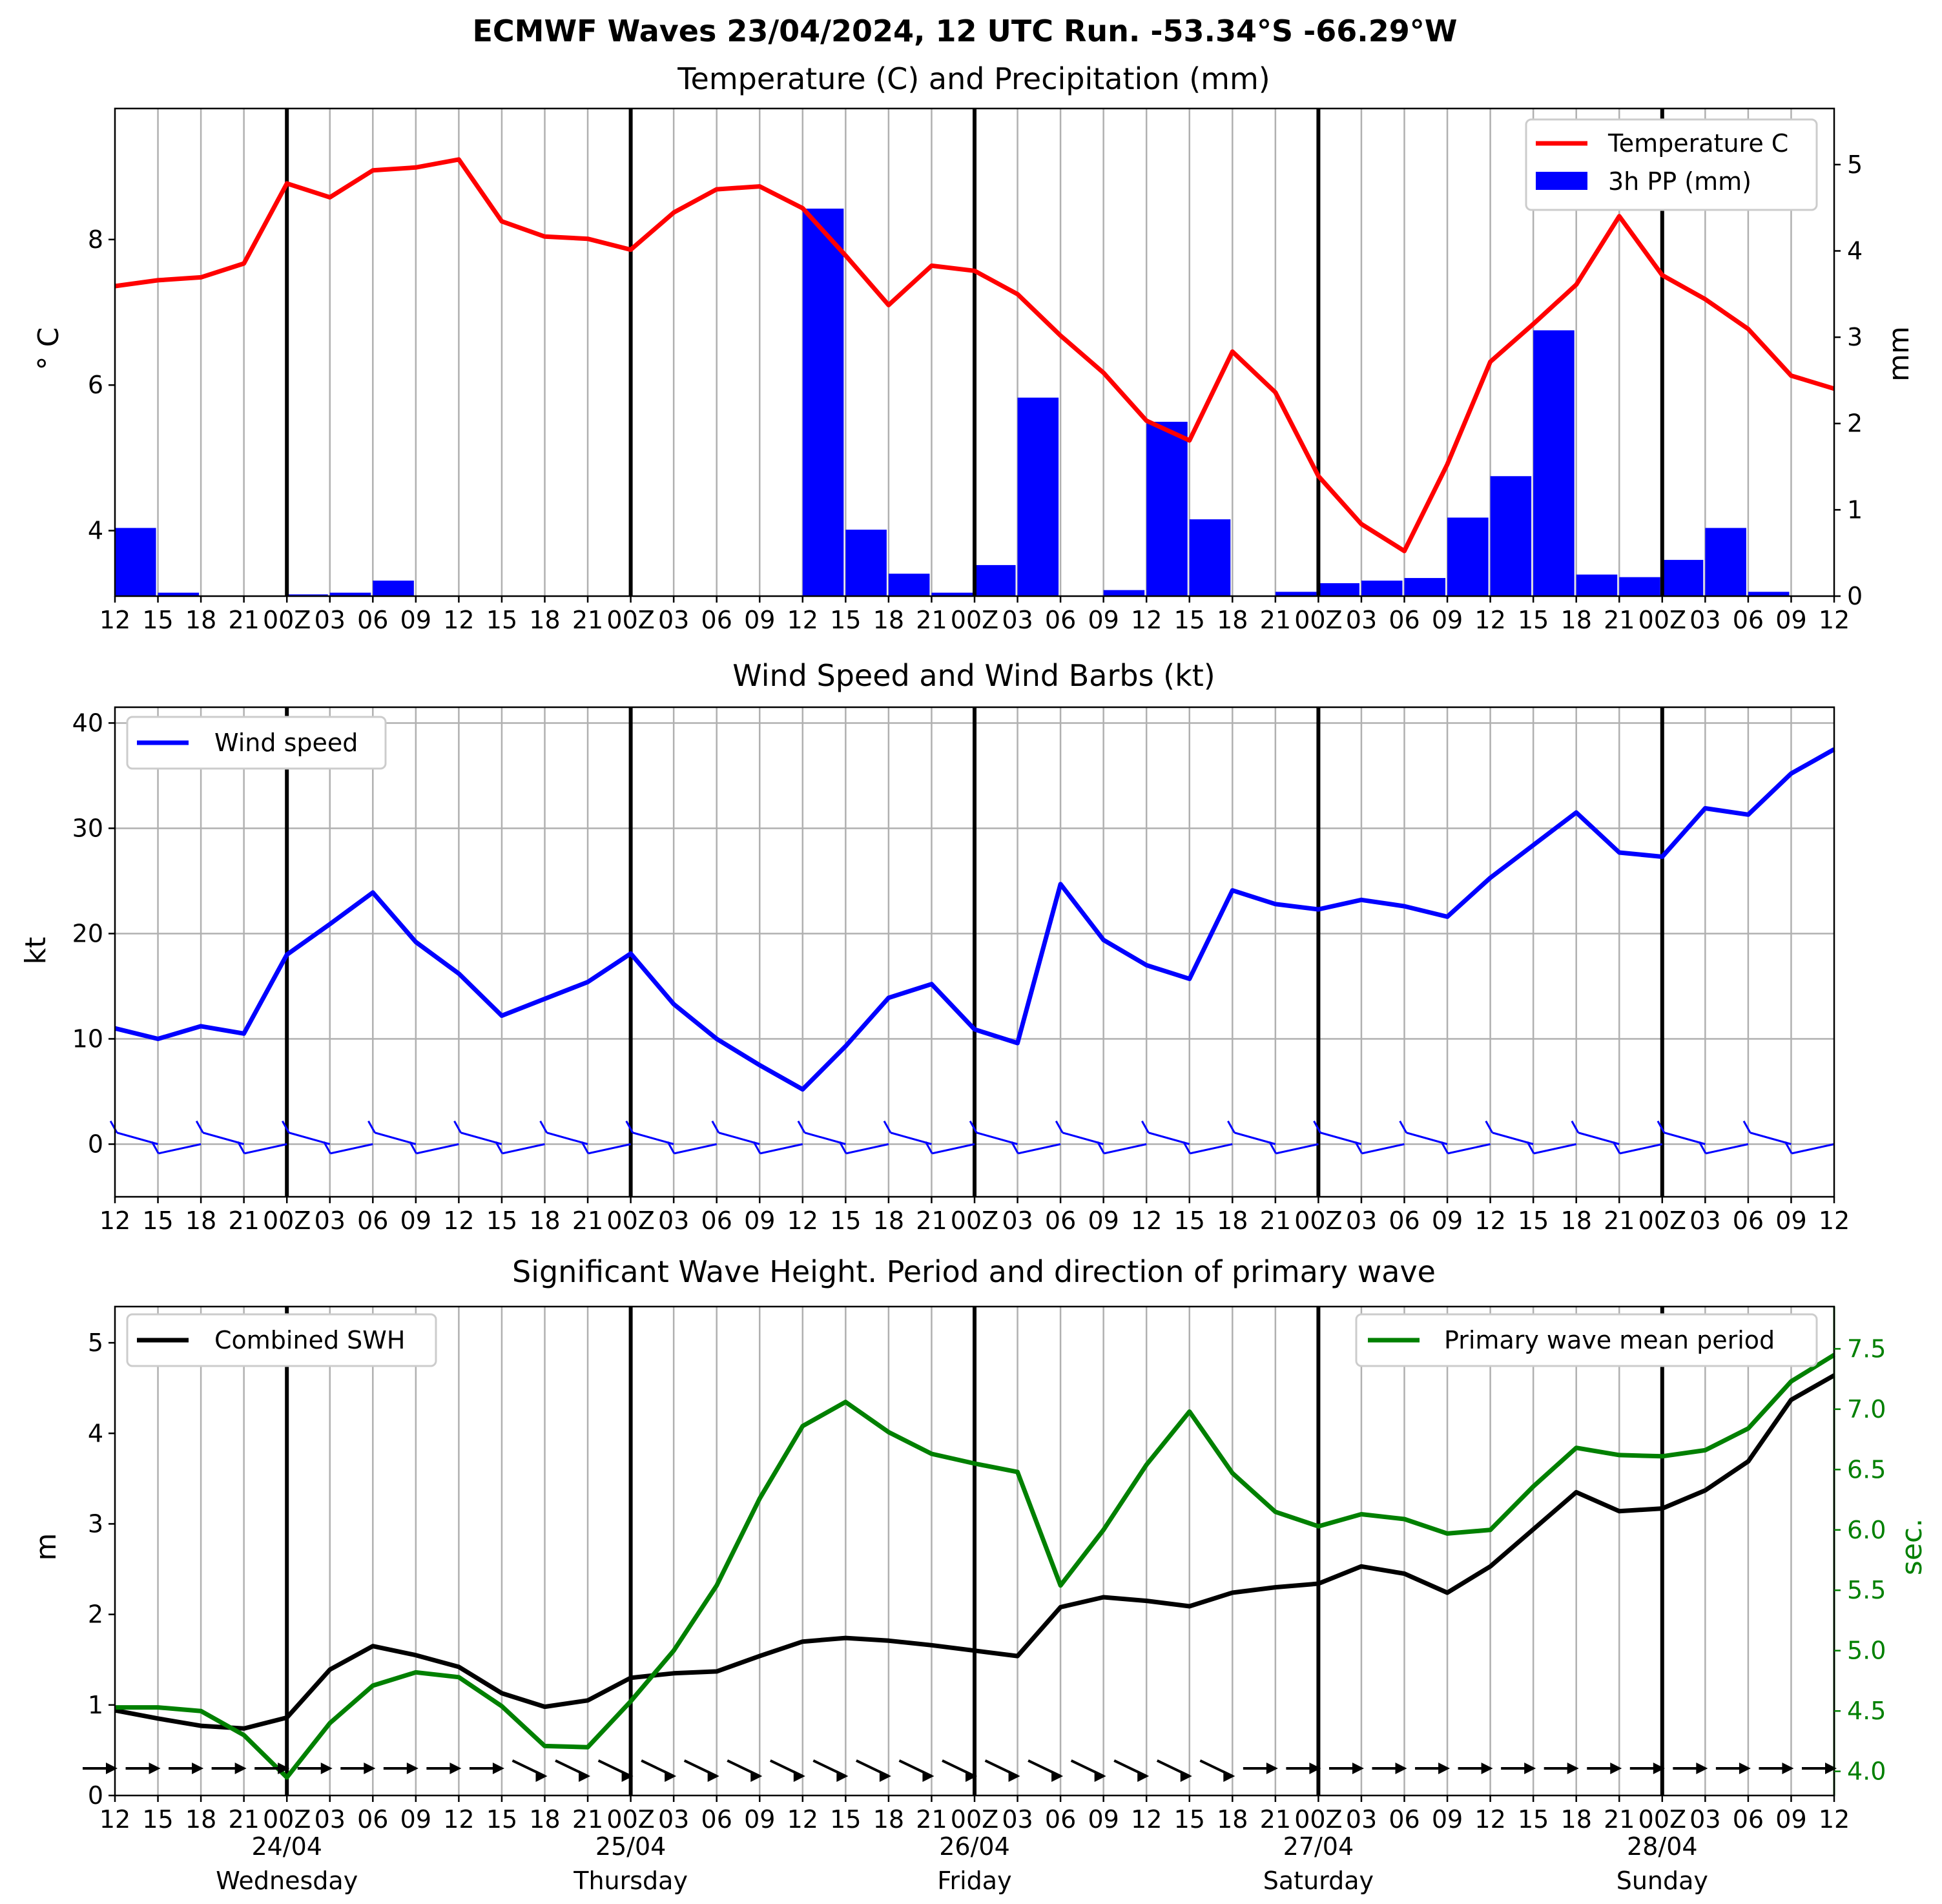 The width and height of the screenshot is (1942, 1904). Describe the element at coordinates (1704, 620) in the screenshot. I see `panel1-xtick-label: 03` at that location.